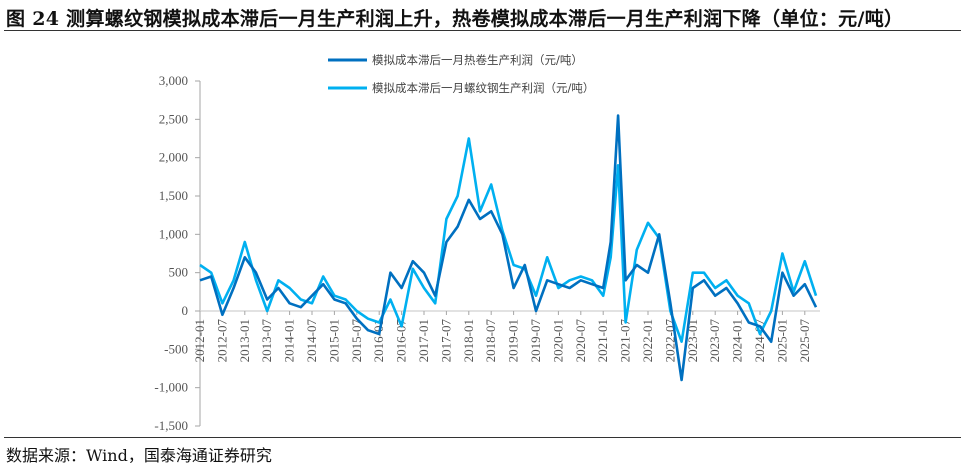 Image resolution: width=966 pixels, height=468 pixels. Describe the element at coordinates (401, 341) in the screenshot. I see `x-tick-label: 2016-07` at that location.